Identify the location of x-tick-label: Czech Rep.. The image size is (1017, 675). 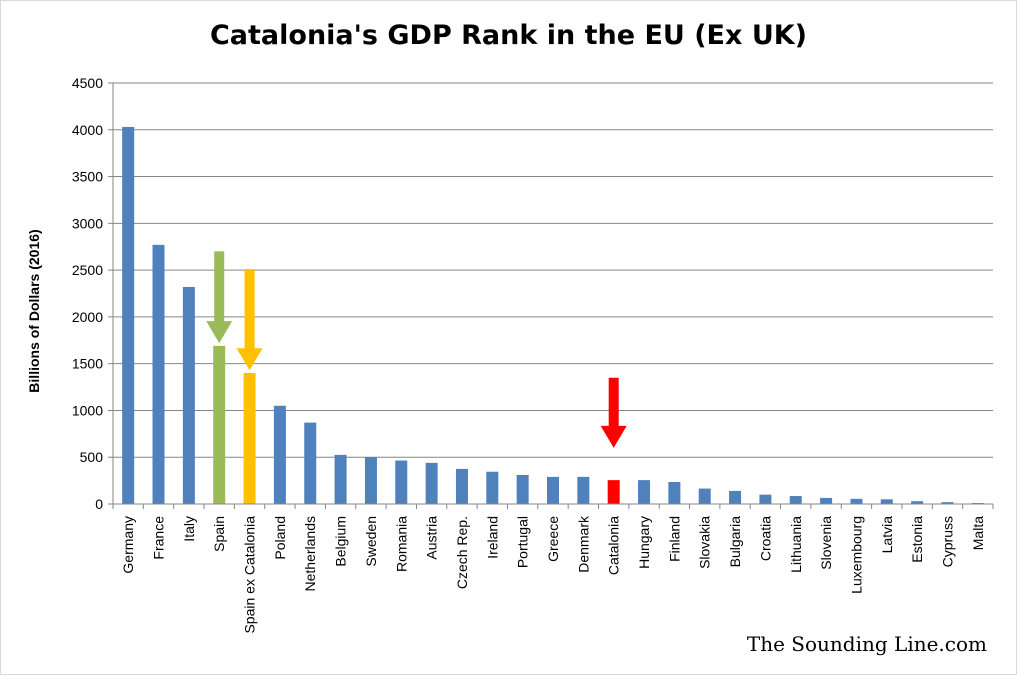
(462, 552).